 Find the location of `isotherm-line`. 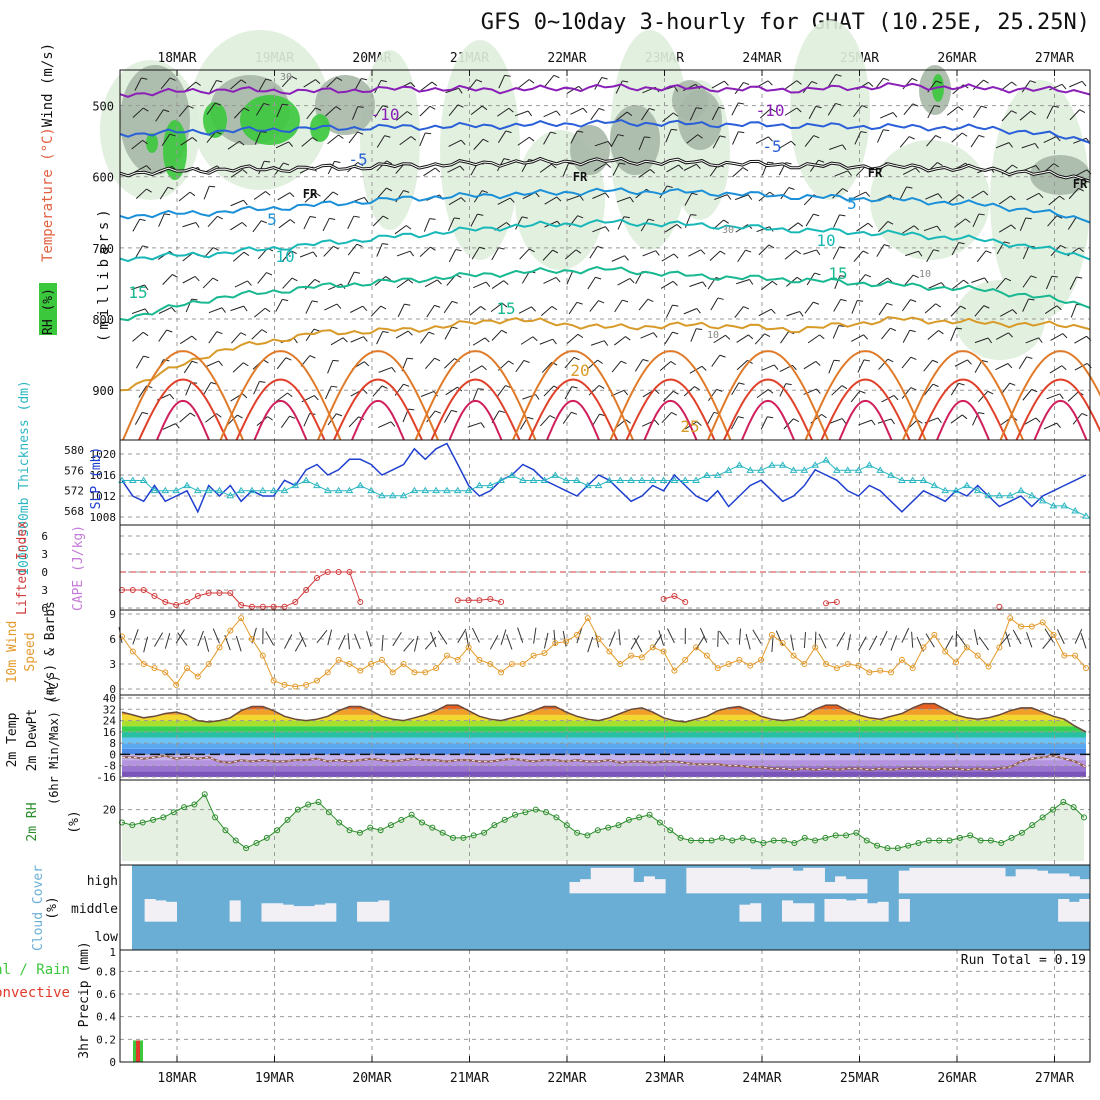

isotherm-line is located at coordinates (605, 240).